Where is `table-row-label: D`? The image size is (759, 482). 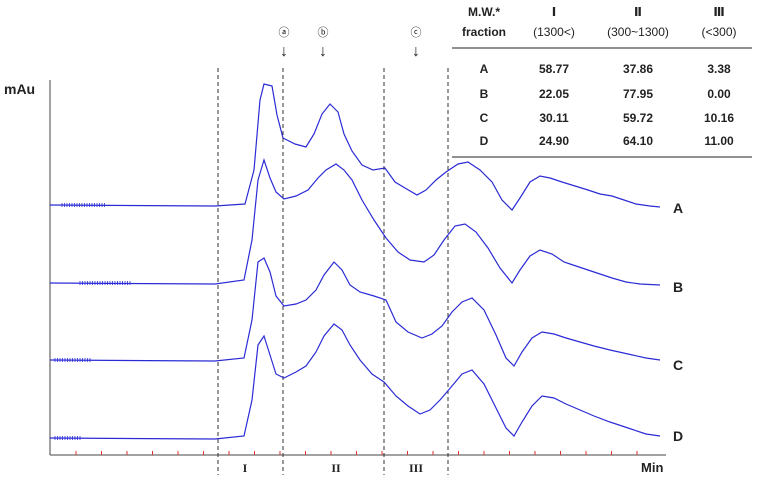
table-row-label: D is located at coordinates (484, 141).